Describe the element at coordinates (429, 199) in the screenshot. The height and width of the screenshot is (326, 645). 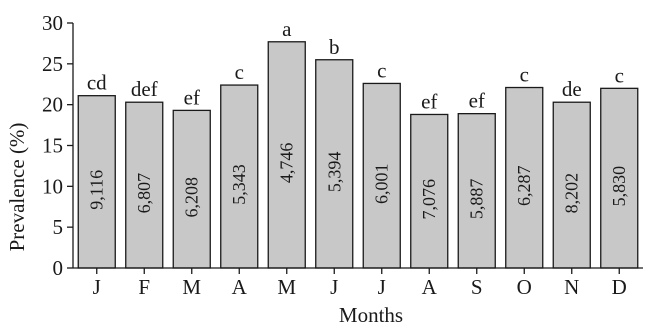
I see `sample-count-label: 7,076` at that location.